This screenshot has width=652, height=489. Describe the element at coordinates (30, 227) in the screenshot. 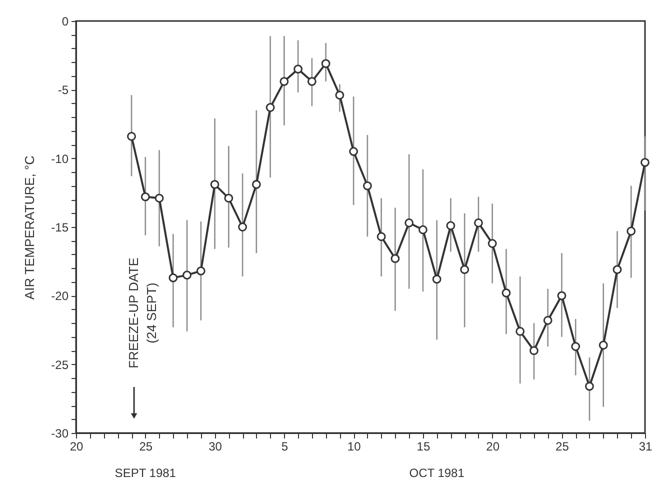

I see `y-axis-title: AIR TEMPERATURE, °C` at that location.